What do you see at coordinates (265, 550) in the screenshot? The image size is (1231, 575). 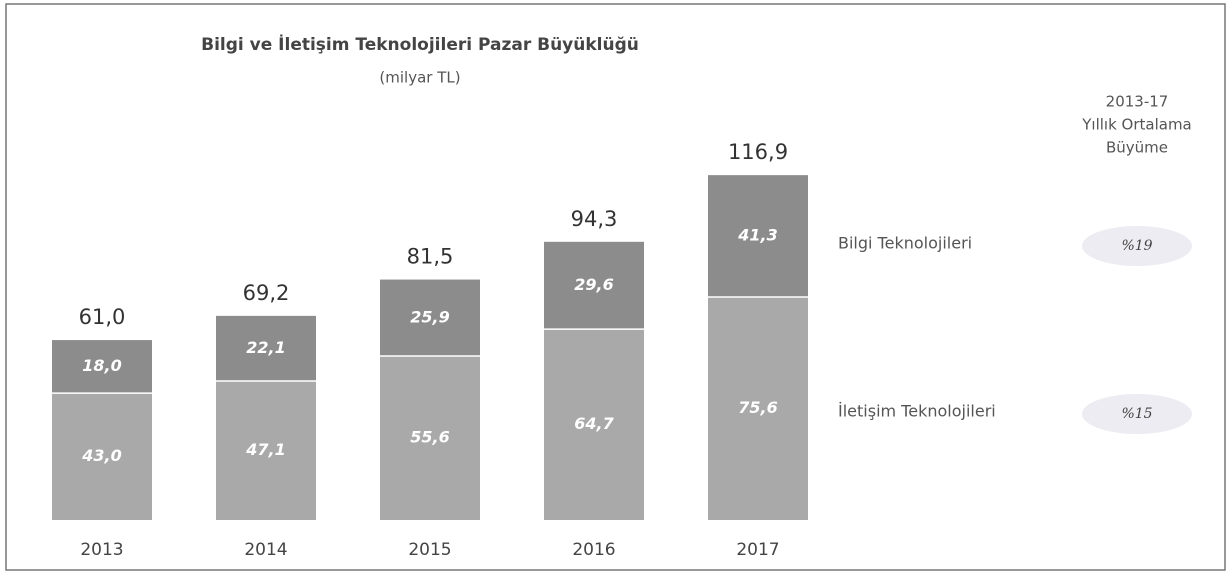 I see `x-tick-label: 2014` at bounding box center [265, 550].